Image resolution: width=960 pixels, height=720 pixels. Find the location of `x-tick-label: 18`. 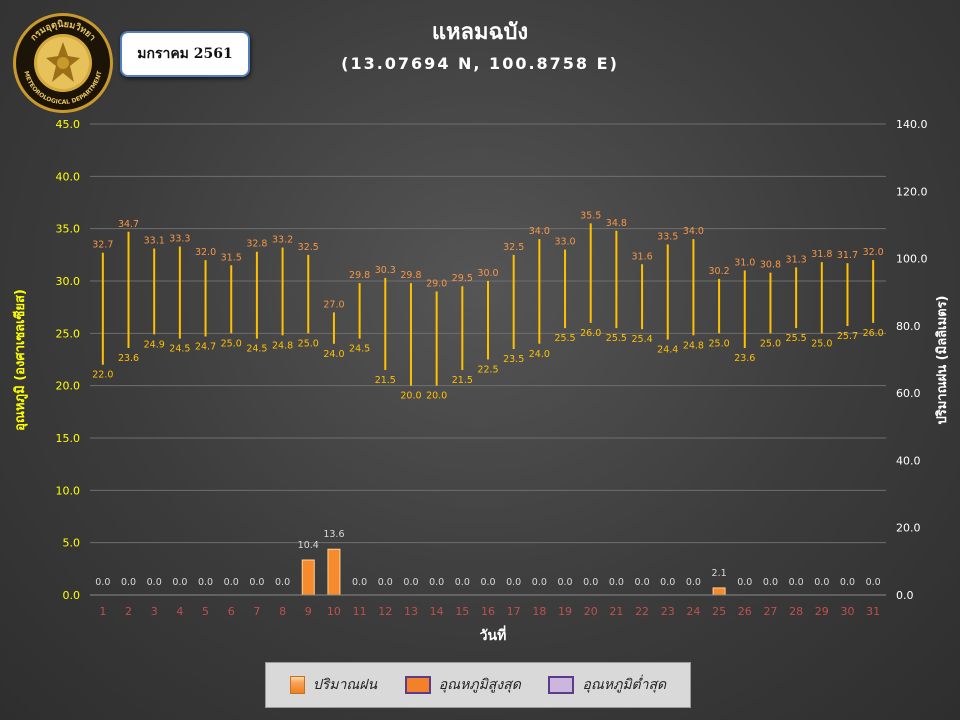

x-tick-label: 18 is located at coordinates (539, 611).